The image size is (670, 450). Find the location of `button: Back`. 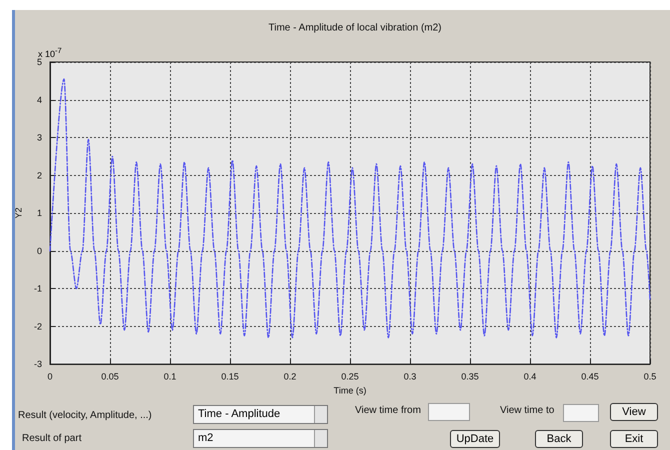

button: Back is located at coordinates (559, 439).